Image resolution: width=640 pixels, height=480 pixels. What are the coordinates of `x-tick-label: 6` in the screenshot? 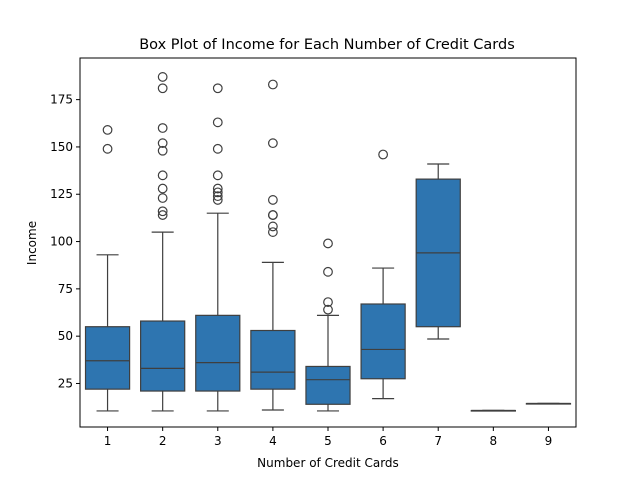 It's located at (383, 441).